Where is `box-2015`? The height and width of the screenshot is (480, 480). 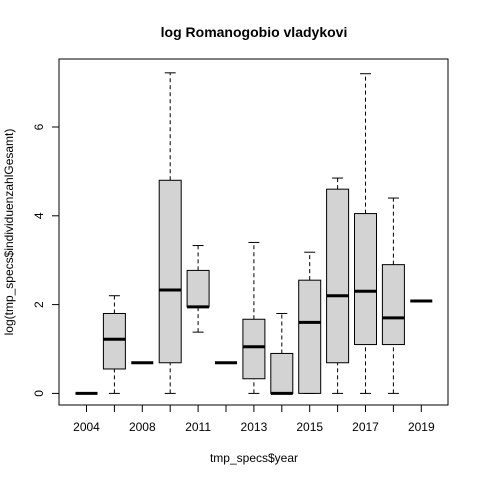 box-2015 is located at coordinates (310, 322).